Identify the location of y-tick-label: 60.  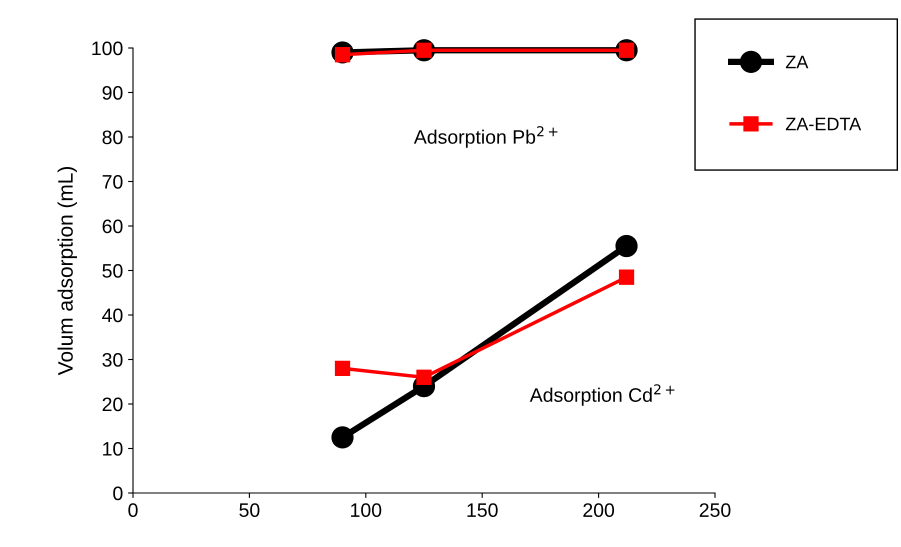
(112, 226).